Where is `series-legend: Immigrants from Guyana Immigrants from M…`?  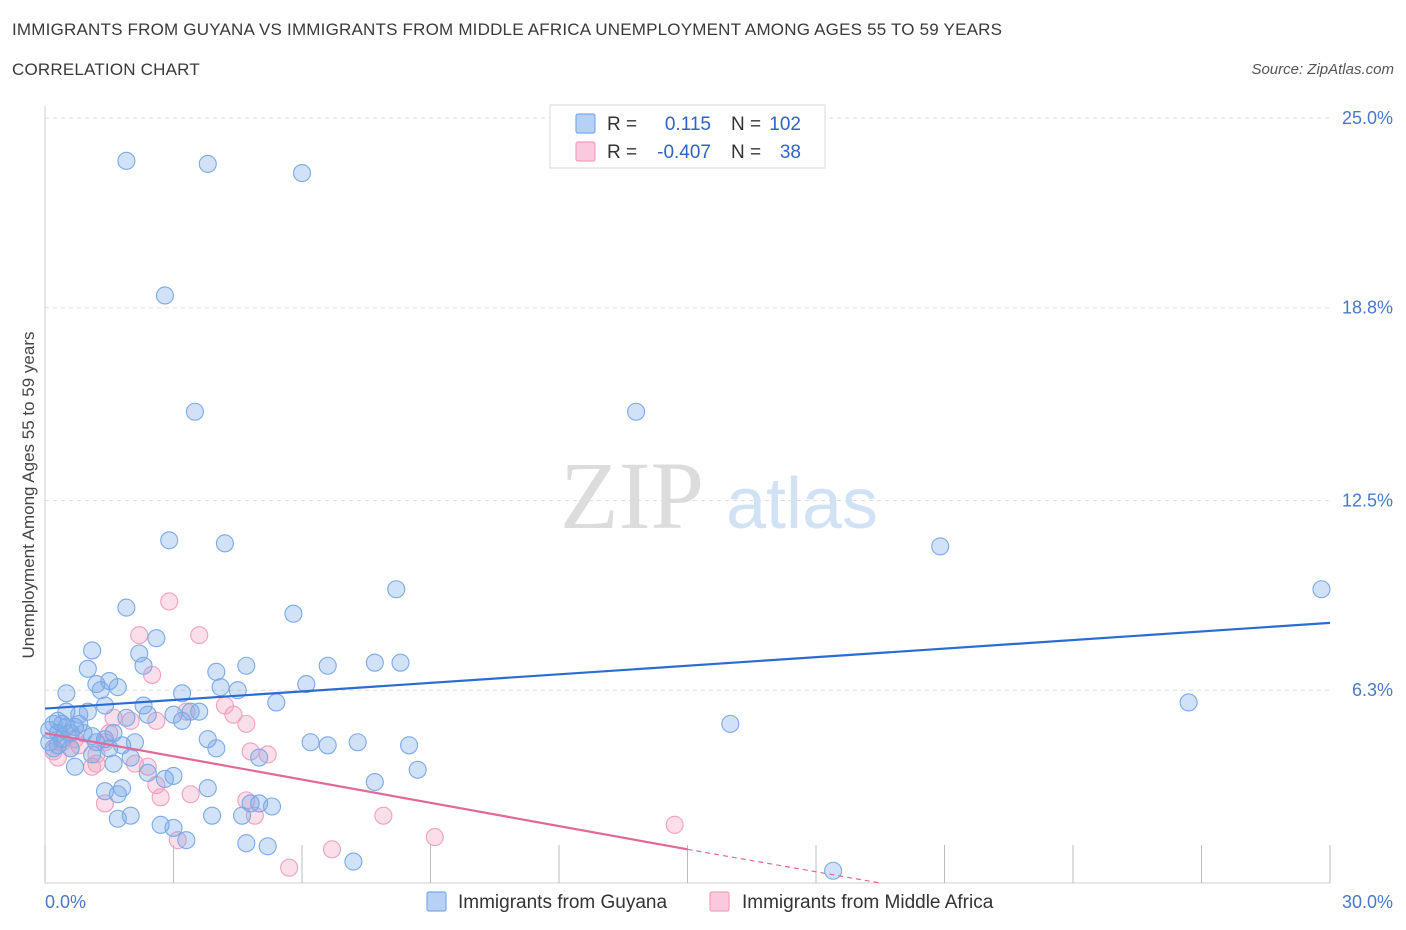 series-legend: Immigrants from Guyana Immigrants from M… is located at coordinates (710, 902).